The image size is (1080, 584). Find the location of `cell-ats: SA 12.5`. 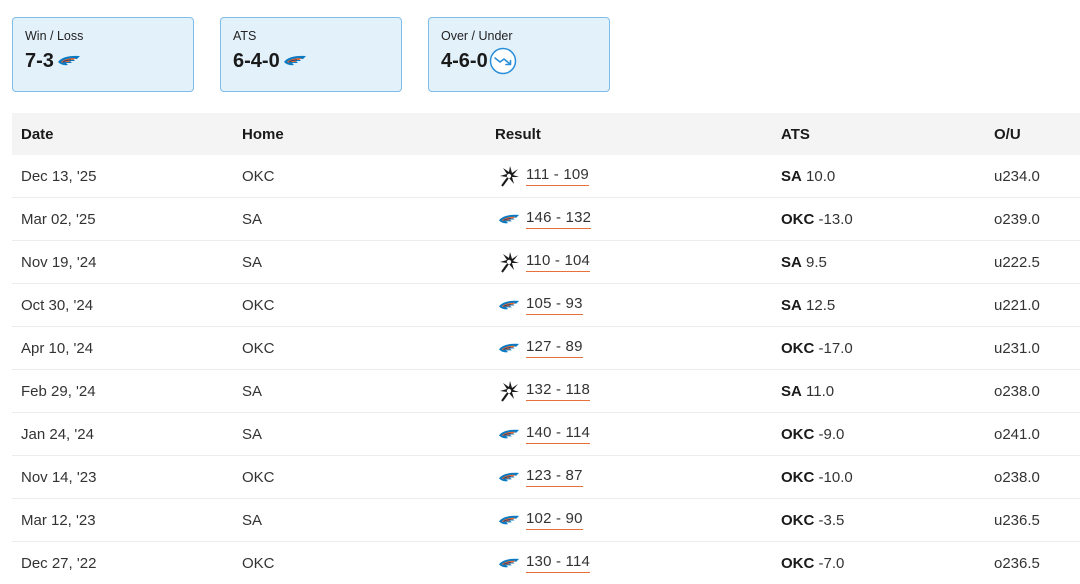

cell-ats: SA 12.5 is located at coordinates (887, 305).